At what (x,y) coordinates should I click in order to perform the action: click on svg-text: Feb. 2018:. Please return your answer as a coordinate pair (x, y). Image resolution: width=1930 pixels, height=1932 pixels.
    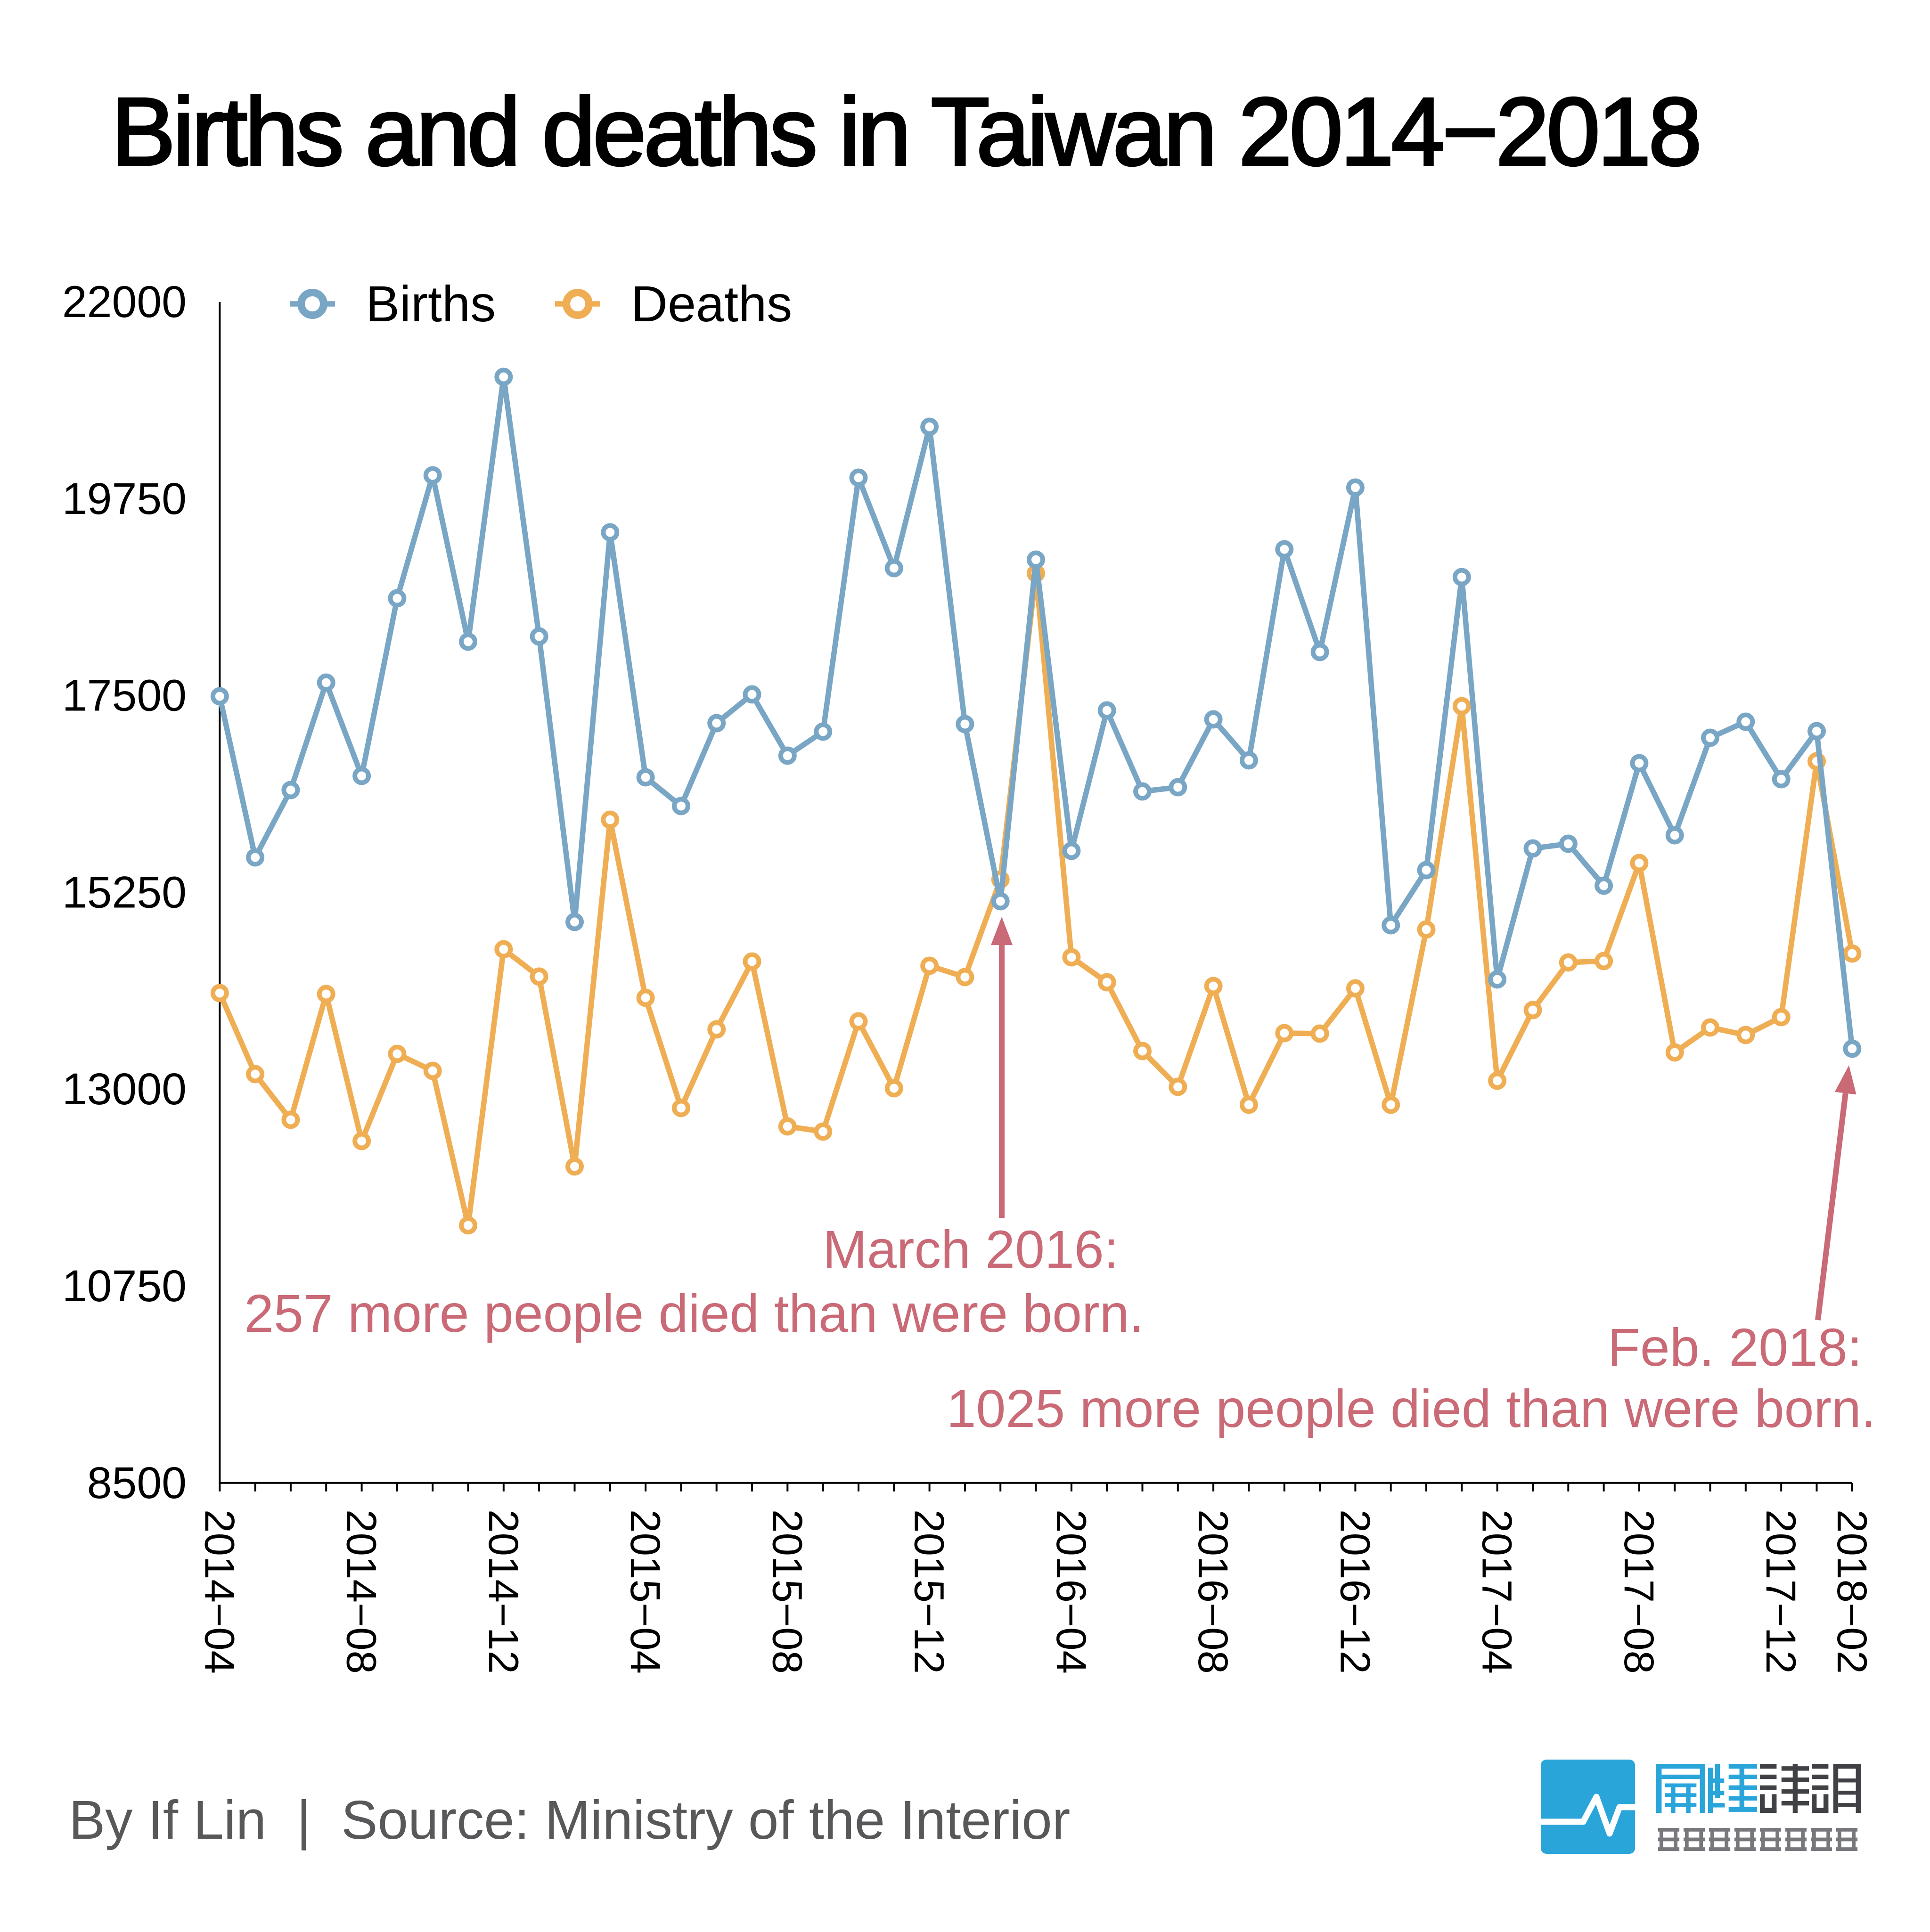
    Looking at the image, I should click on (1735, 1347).